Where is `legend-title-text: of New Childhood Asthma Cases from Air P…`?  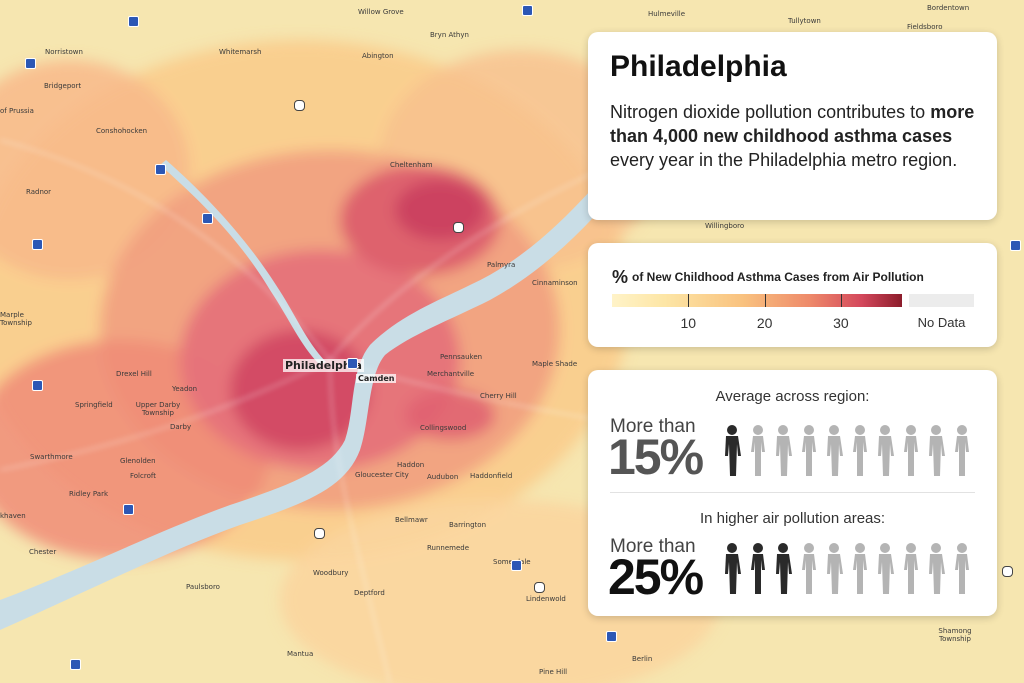
legend-title-text: of New Childhood Asthma Cases from Air P… is located at coordinates (778, 277).